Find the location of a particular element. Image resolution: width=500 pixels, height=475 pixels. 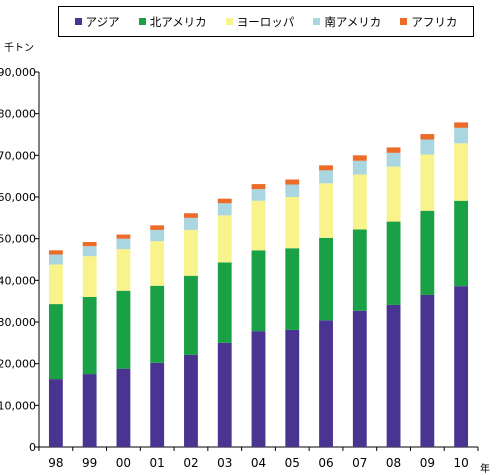

legend-label-asia: アジア is located at coordinates (102, 21).